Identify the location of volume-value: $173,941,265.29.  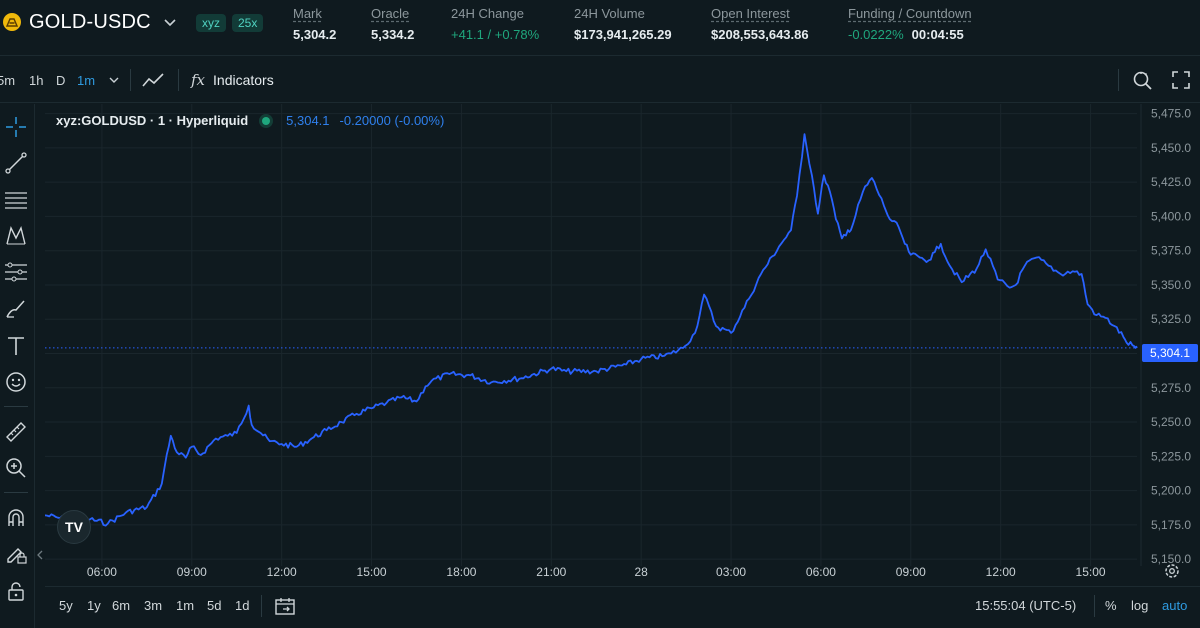
(623, 34).